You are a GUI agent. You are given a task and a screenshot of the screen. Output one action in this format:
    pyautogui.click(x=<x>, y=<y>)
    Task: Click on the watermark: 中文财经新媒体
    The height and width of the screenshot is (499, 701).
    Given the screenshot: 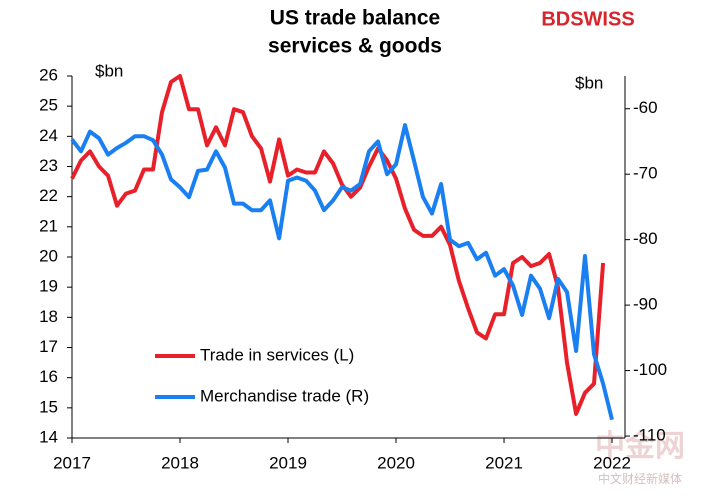 What is the action you would take?
    pyautogui.click(x=640, y=478)
    